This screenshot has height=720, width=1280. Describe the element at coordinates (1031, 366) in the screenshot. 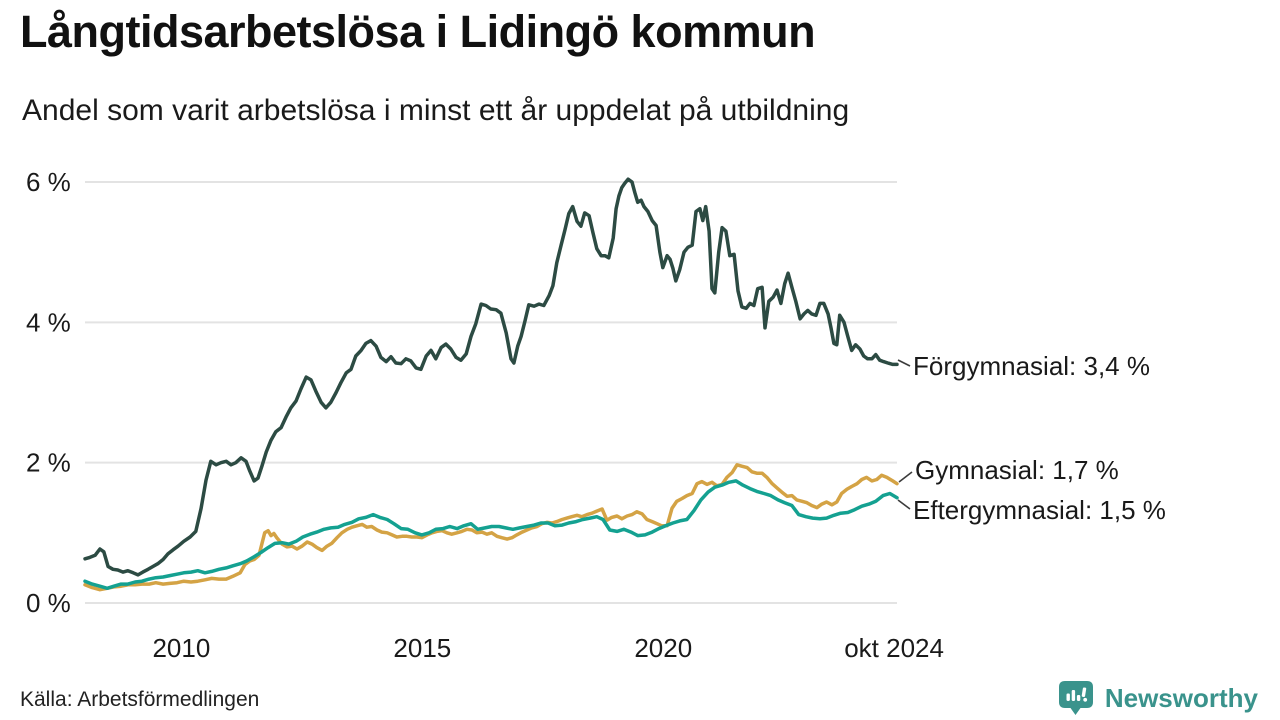

I see `end-label-forgymnasial: Förgymnasial: 3,4 %` at that location.